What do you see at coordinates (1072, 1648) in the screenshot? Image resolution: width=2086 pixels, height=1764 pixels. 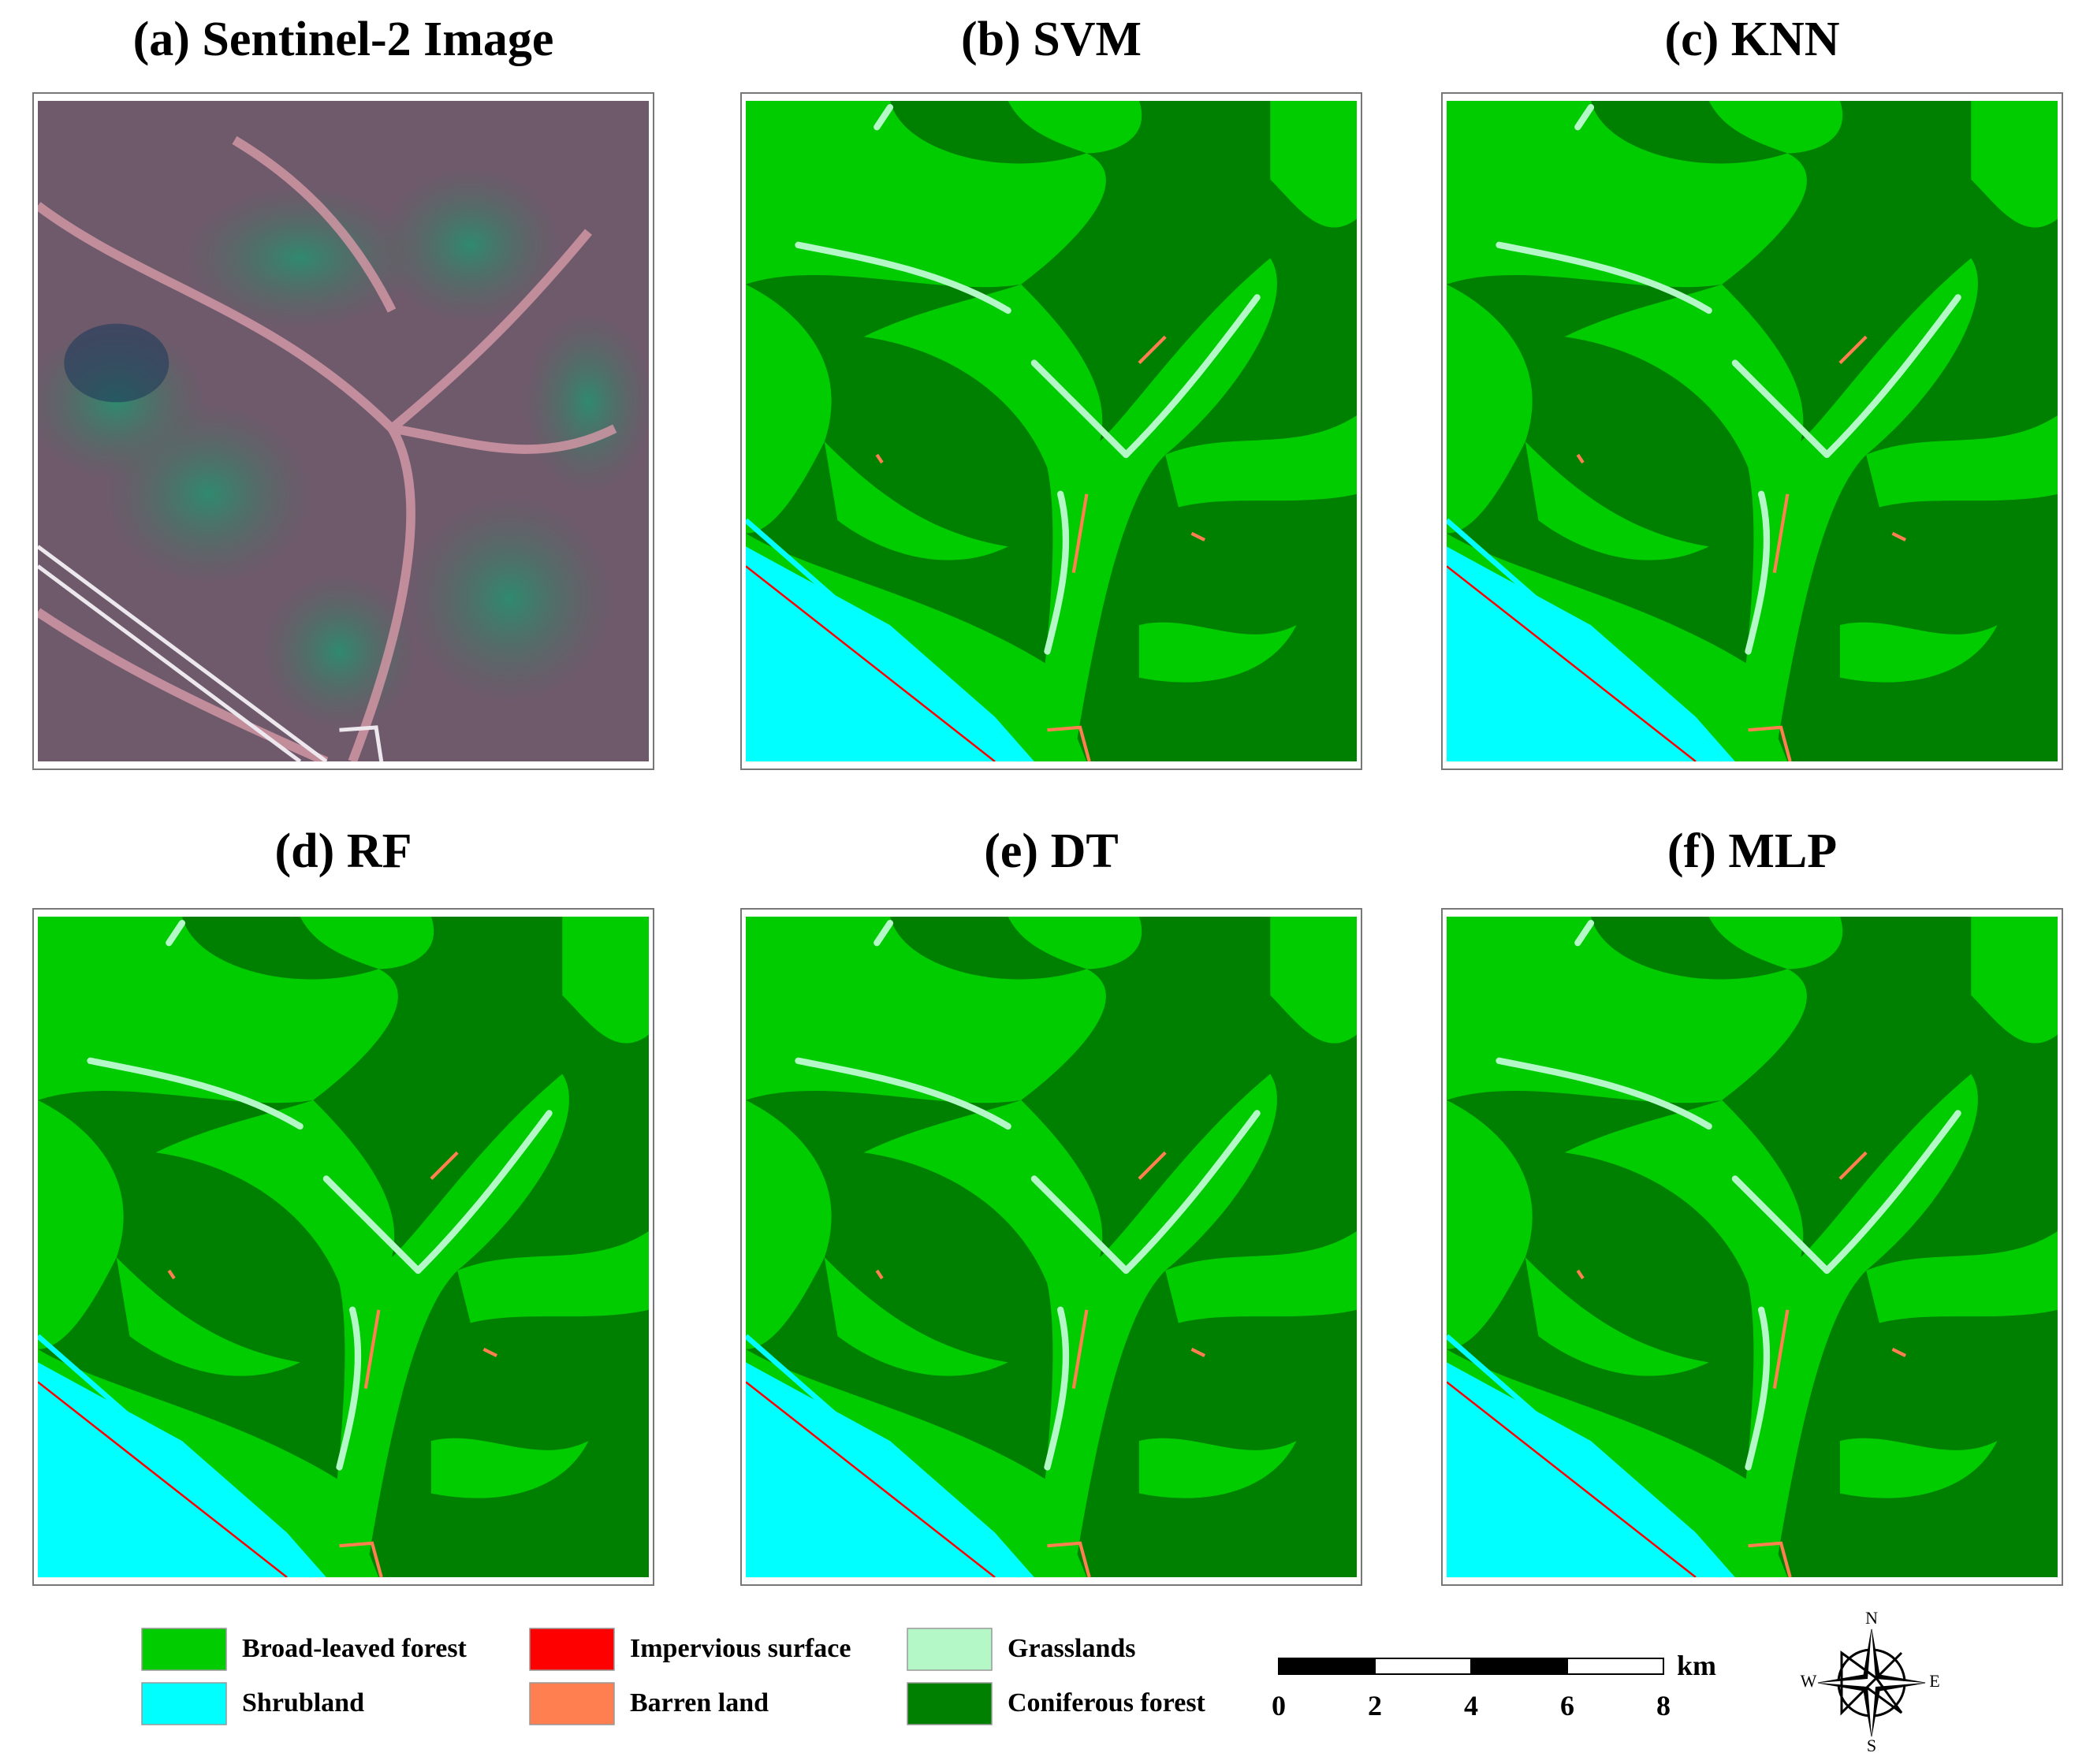 I see `legend-label: Grasslands` at bounding box center [1072, 1648].